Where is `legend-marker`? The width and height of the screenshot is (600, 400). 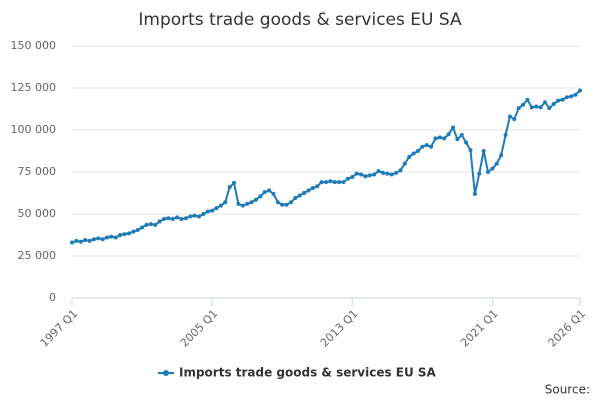 legend-marker is located at coordinates (166, 373).